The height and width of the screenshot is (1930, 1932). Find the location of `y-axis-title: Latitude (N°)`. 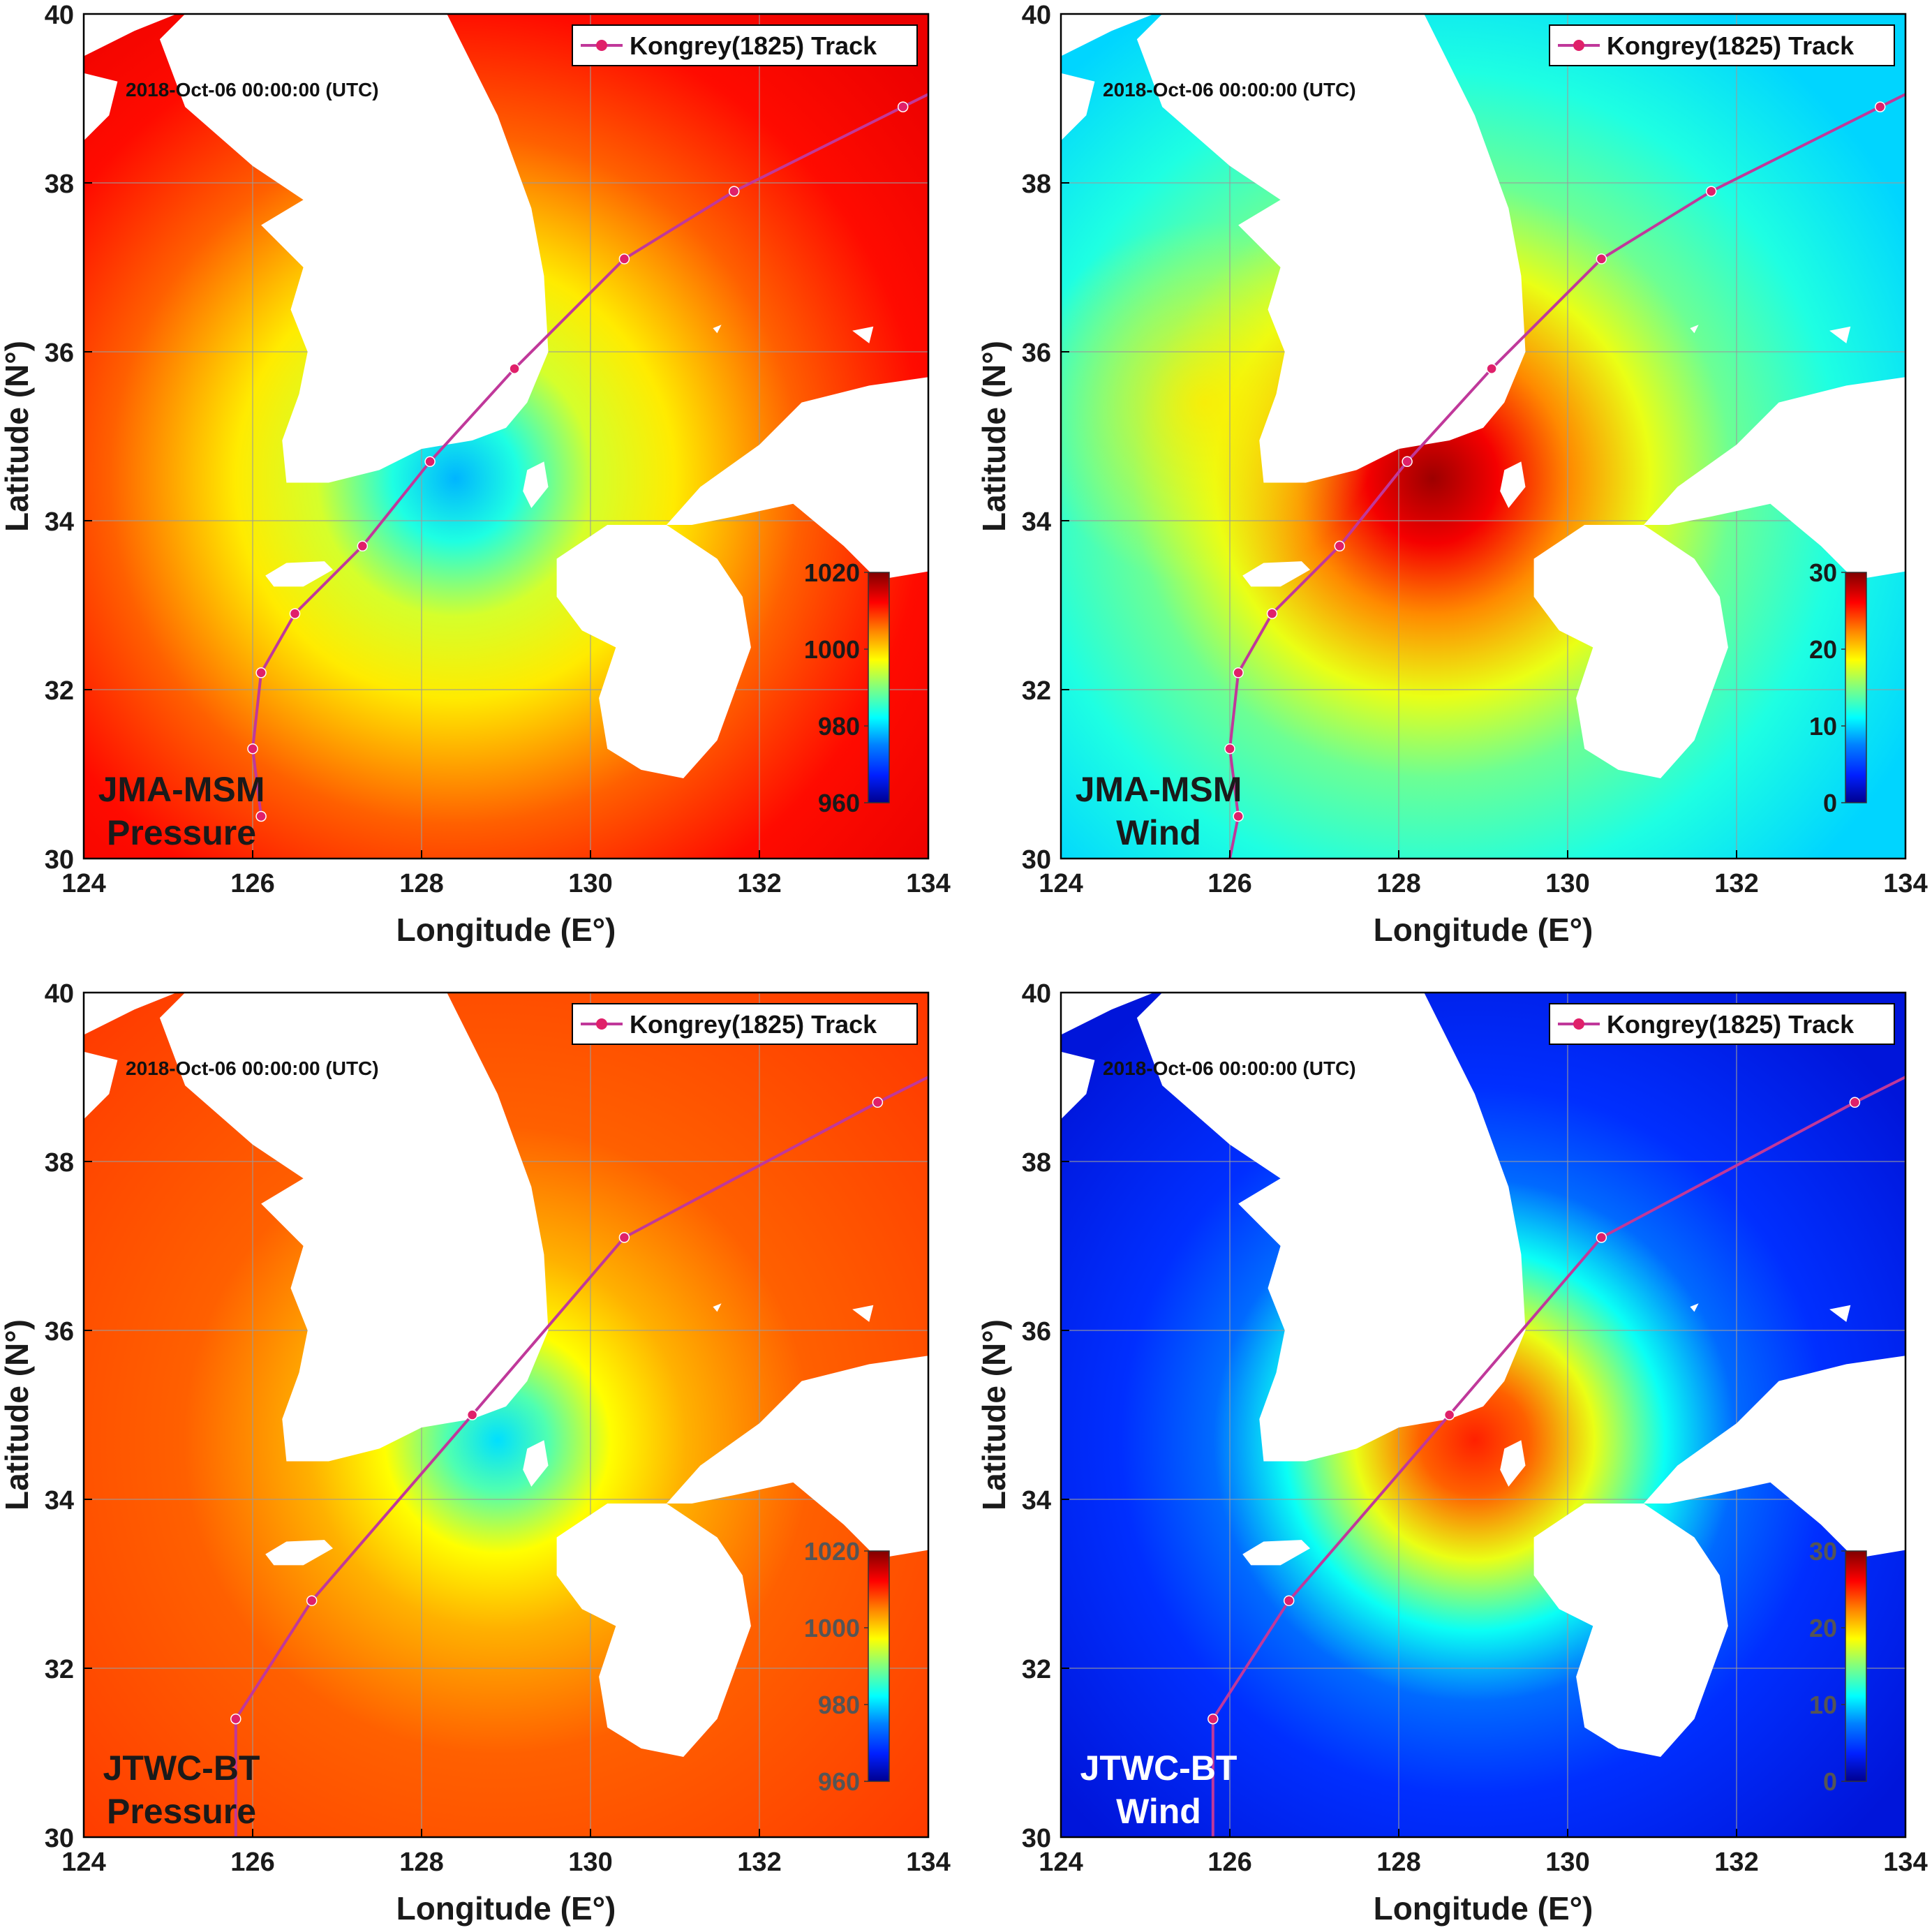

y-axis-title: Latitude (N°) is located at coordinates (17, 1414).